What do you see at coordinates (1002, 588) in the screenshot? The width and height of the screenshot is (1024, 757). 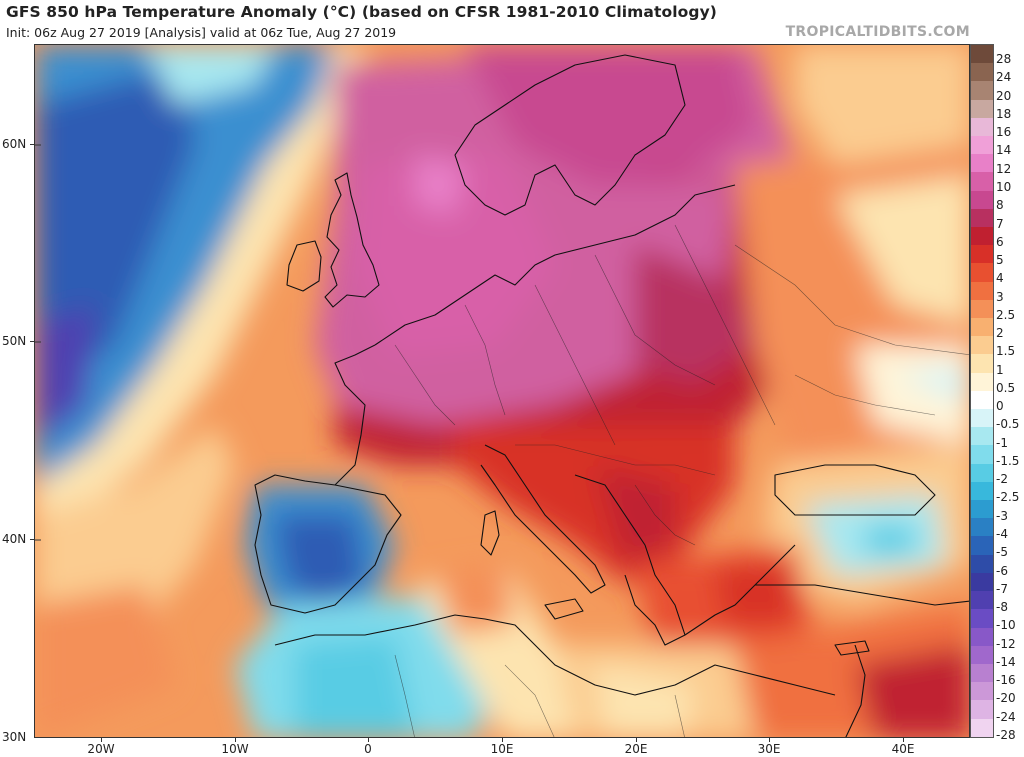 I see `legend-label: -7` at bounding box center [1002, 588].